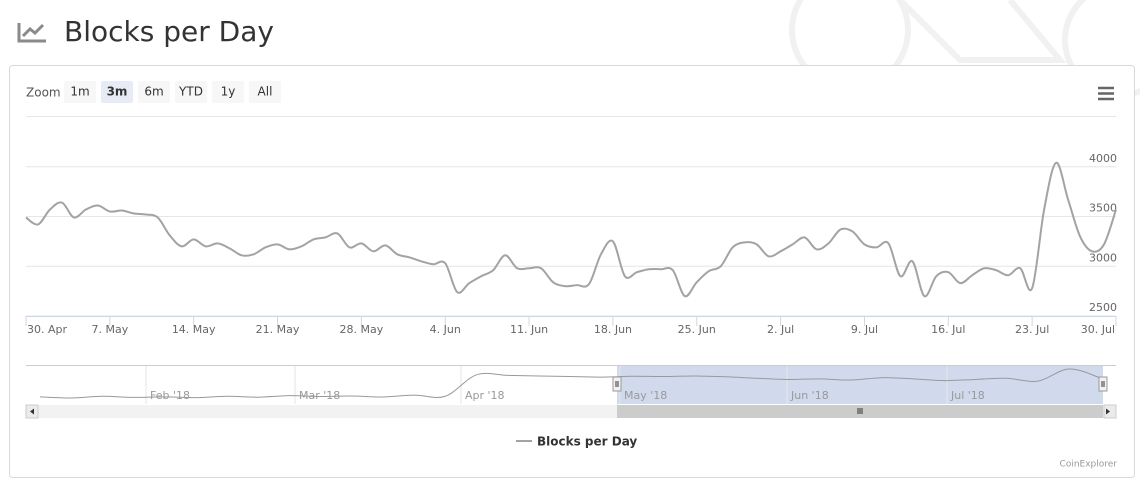 This screenshot has height=485, width=1140. I want to click on y-tick-label: 3000, so click(1103, 257).